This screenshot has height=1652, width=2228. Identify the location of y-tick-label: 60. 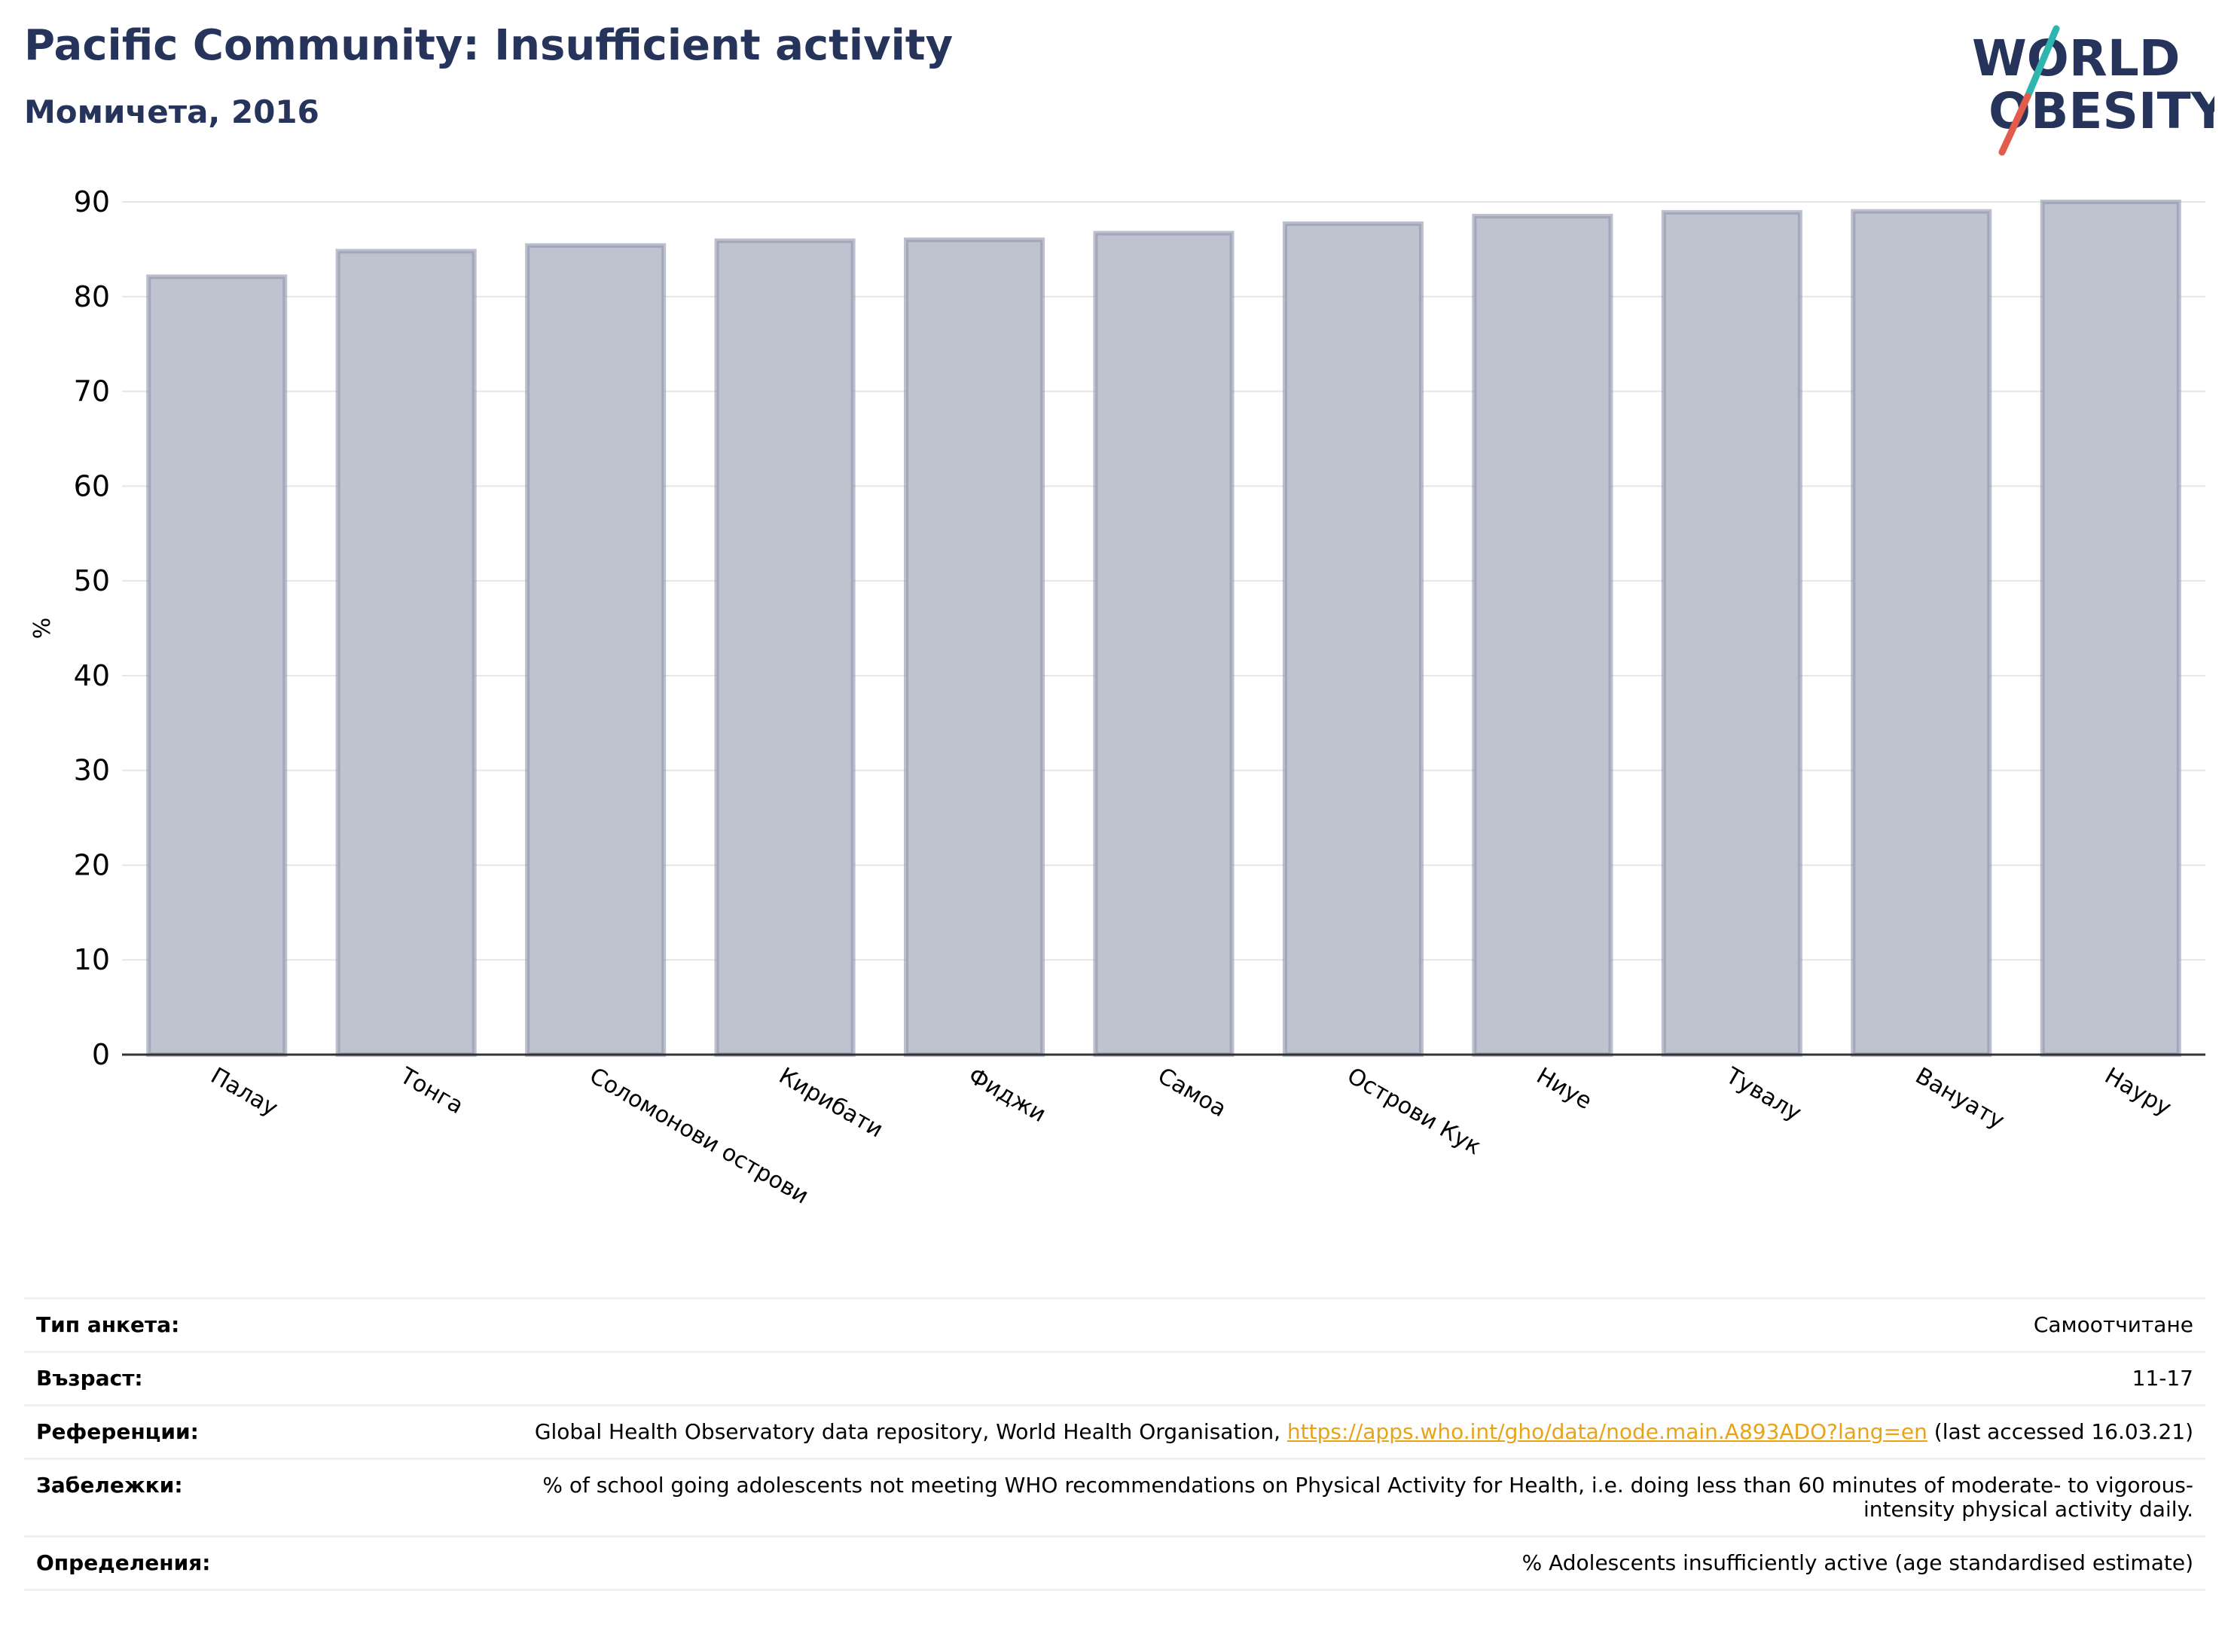
(92, 485).